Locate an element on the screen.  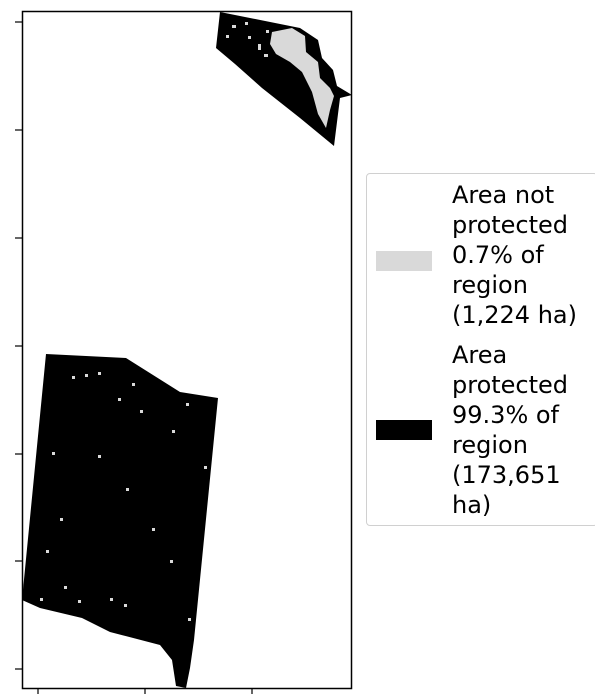
region-northeast is located at coordinates (284, 79).